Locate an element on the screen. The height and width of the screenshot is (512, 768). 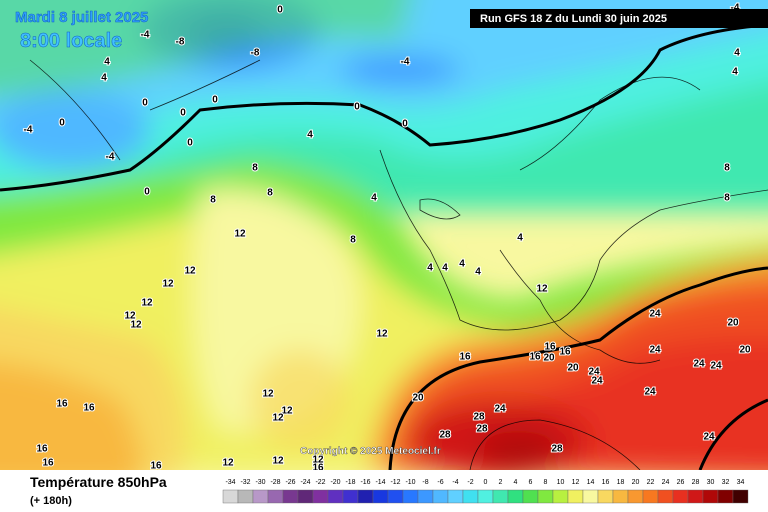
colorbar-tick-label: 16 is located at coordinates (606, 482).